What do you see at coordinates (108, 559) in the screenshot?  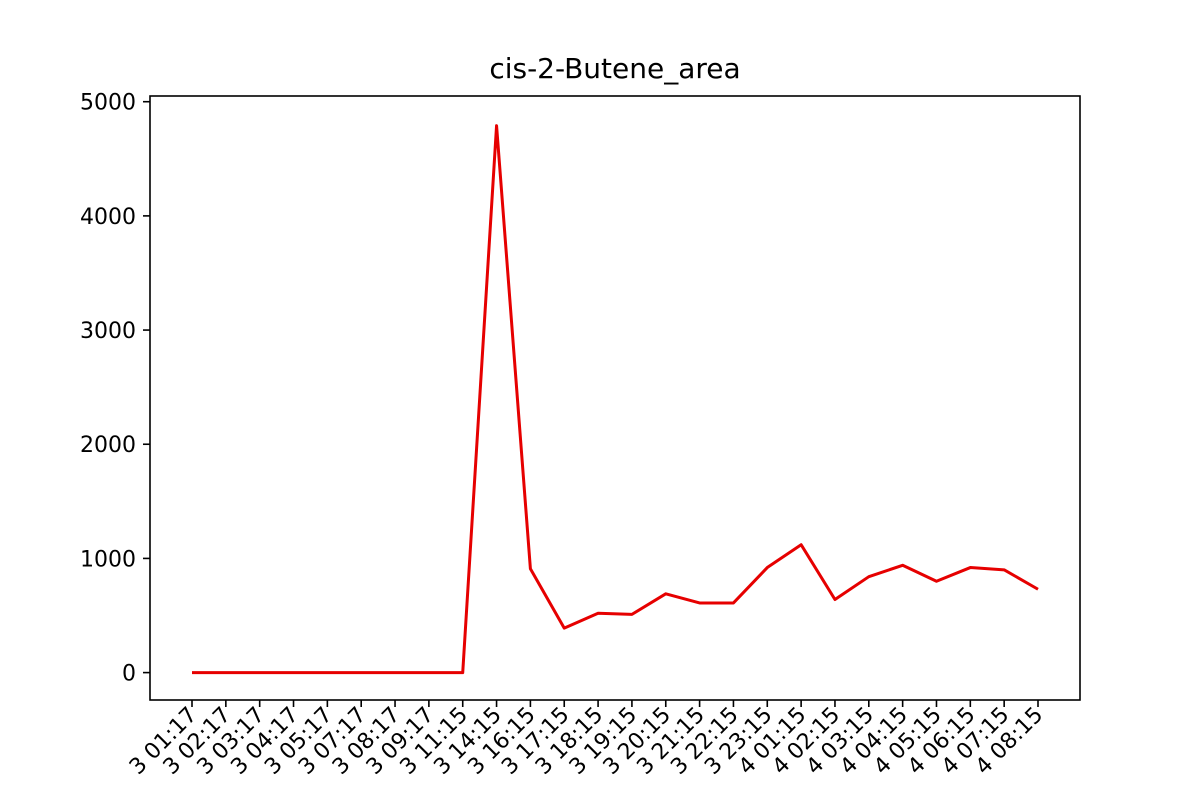 I see `y-tick-label: 1000` at bounding box center [108, 559].